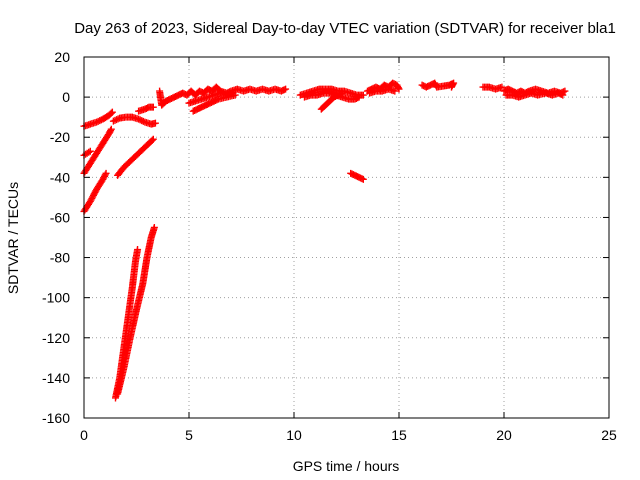 The image size is (640, 480). What do you see at coordinates (56, 298) in the screenshot?
I see `y-tick-label: -100` at bounding box center [56, 298].